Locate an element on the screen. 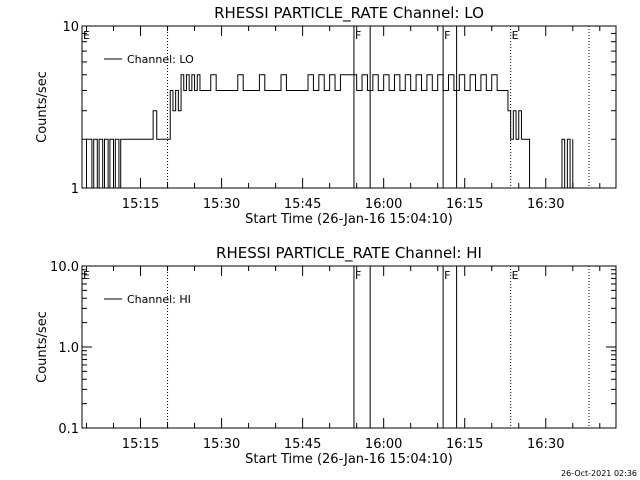 The image size is (640, 480). chart0-xtick-label: 15:45 is located at coordinates (302, 204).